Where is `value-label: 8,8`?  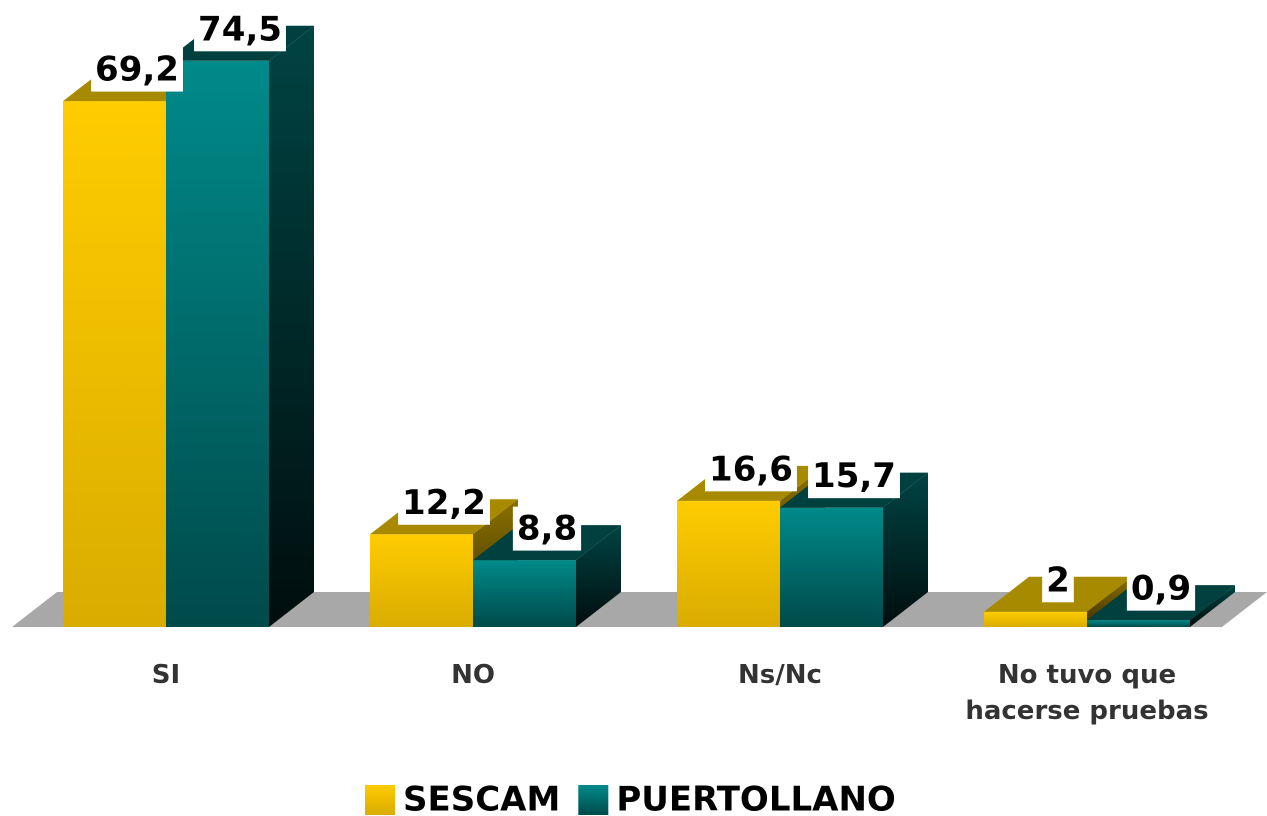
value-label: 8,8 is located at coordinates (547, 529).